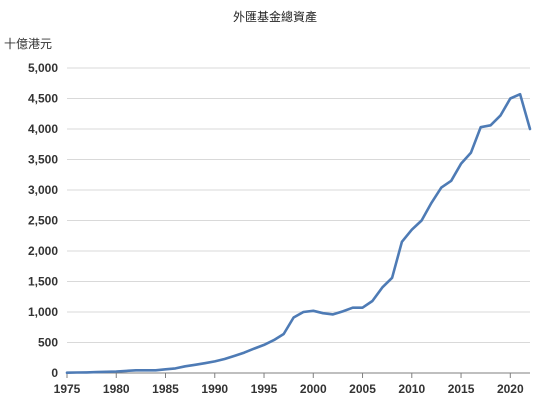 The image size is (550, 413). What do you see at coordinates (67, 389) in the screenshot?
I see `x-tick-label-1975: 1975` at bounding box center [67, 389].